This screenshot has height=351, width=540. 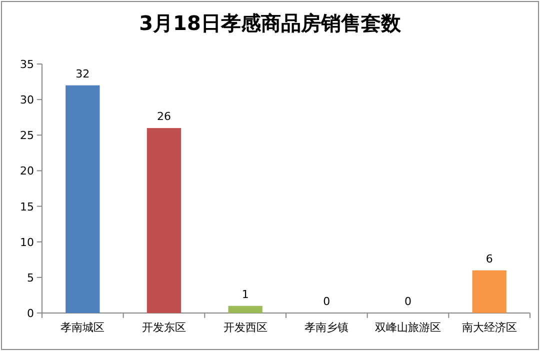 I want to click on chart-title: 3月18日孝感商品房销售套数, so click(x=270, y=23).